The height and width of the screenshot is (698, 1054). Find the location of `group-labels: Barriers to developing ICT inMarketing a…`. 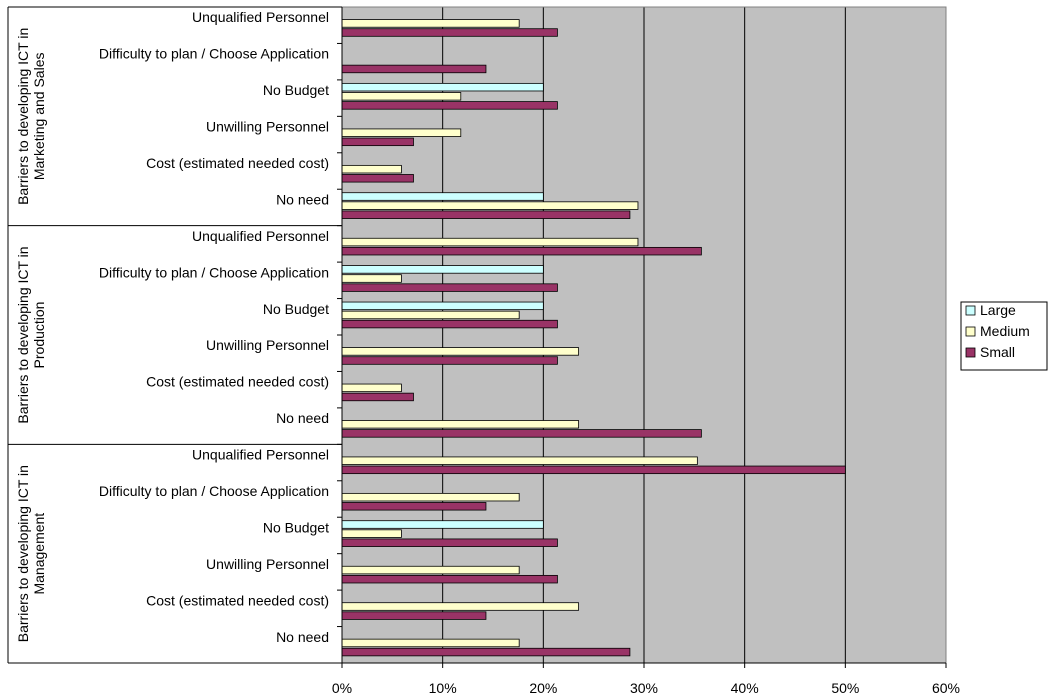

group-labels: Barriers to developing ICT inMarketing a… is located at coordinates (31, 335).